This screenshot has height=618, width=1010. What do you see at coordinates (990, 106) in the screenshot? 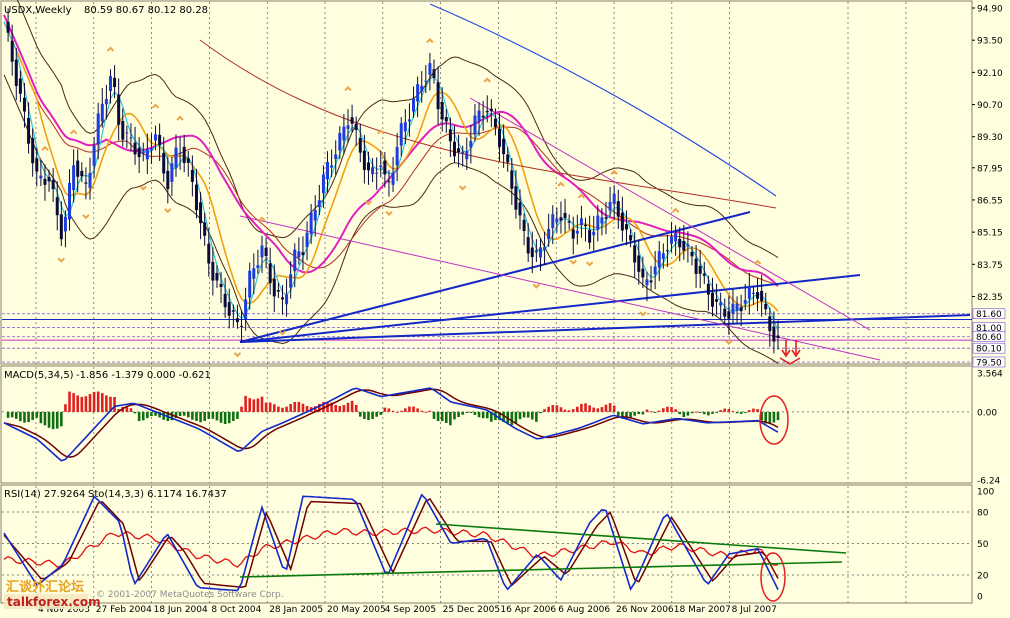
I see `price-label: 90.70` at bounding box center [990, 106].